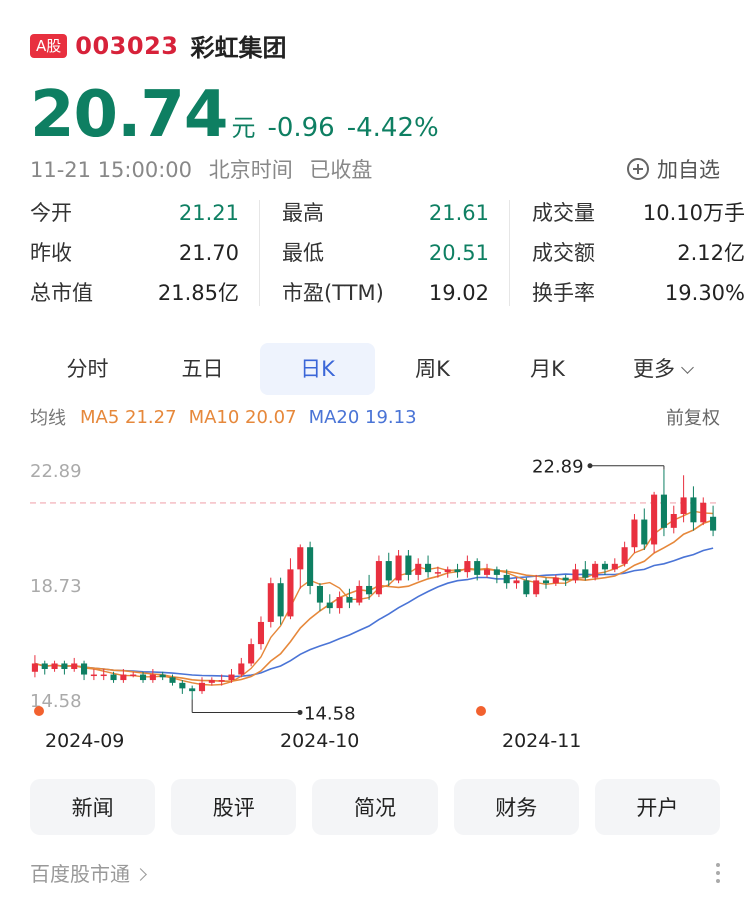 This screenshot has width=750, height=905. What do you see at coordinates (687, 367) in the screenshot?
I see `chevron-down-icon` at bounding box center [687, 367].